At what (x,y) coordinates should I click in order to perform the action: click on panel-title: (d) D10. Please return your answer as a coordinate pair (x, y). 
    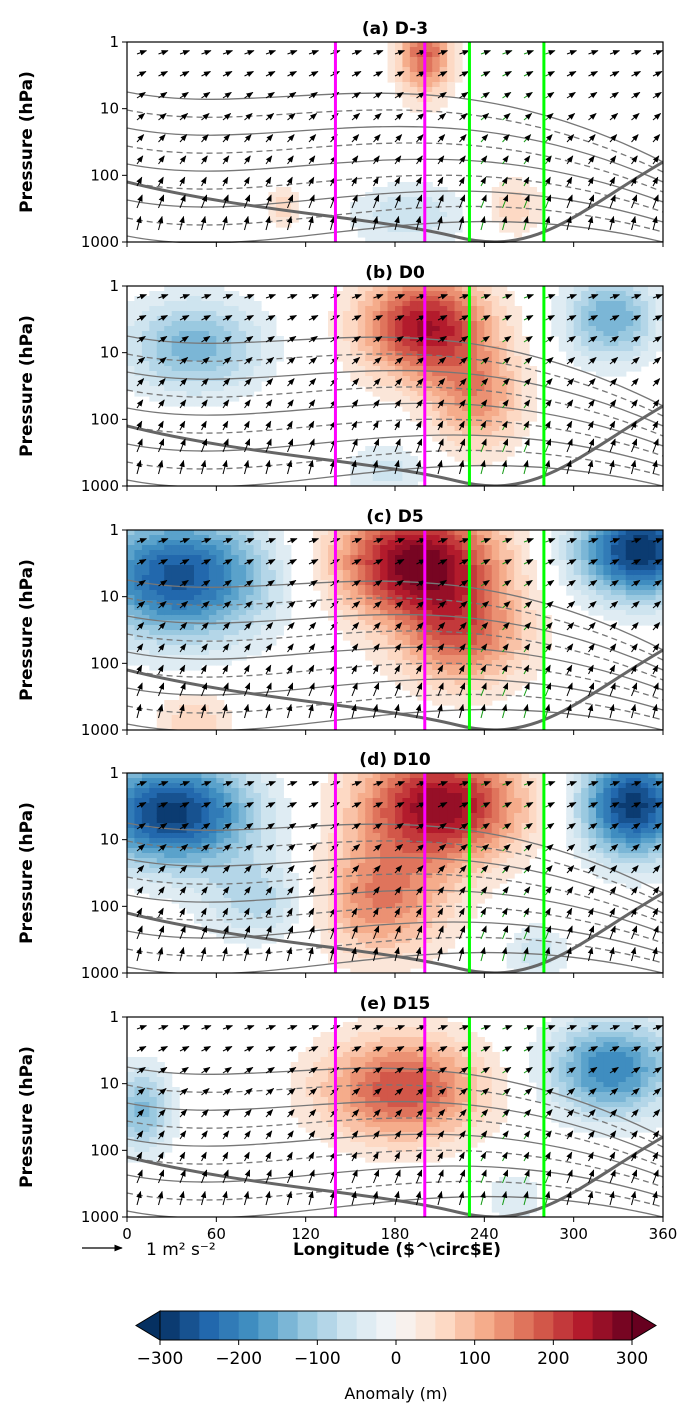
    Looking at the image, I should click on (395, 760).